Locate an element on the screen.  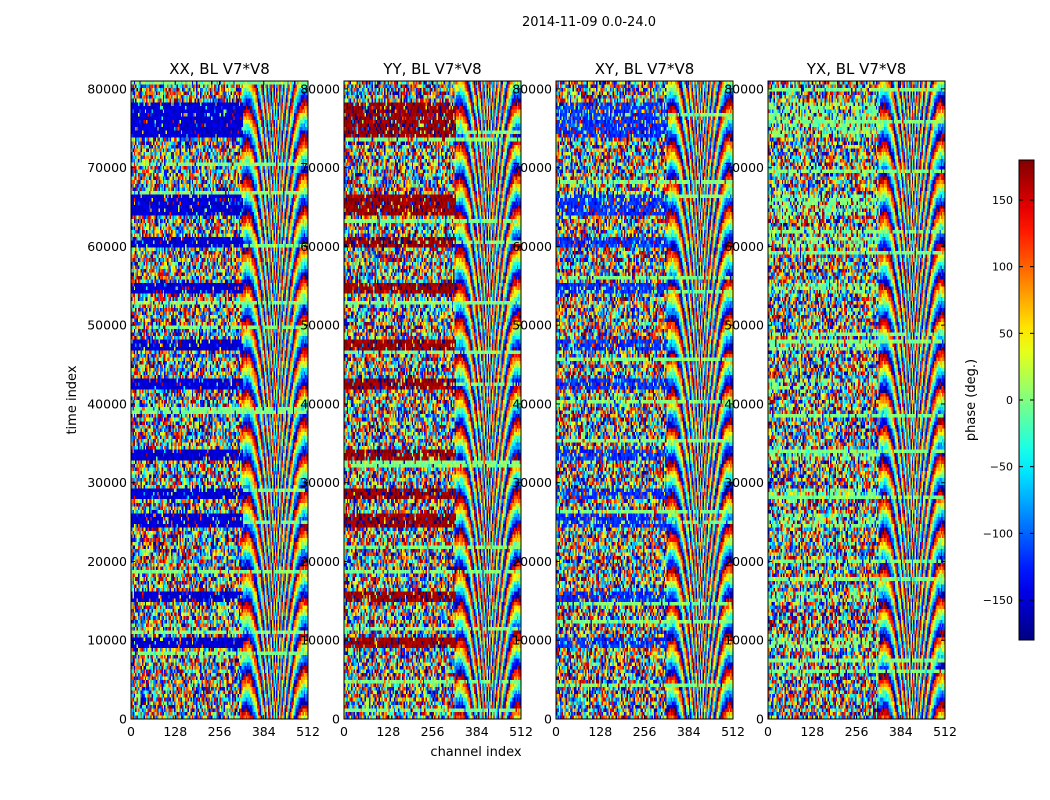
panel-title: XX, BL V7*V8 is located at coordinates (219, 69).